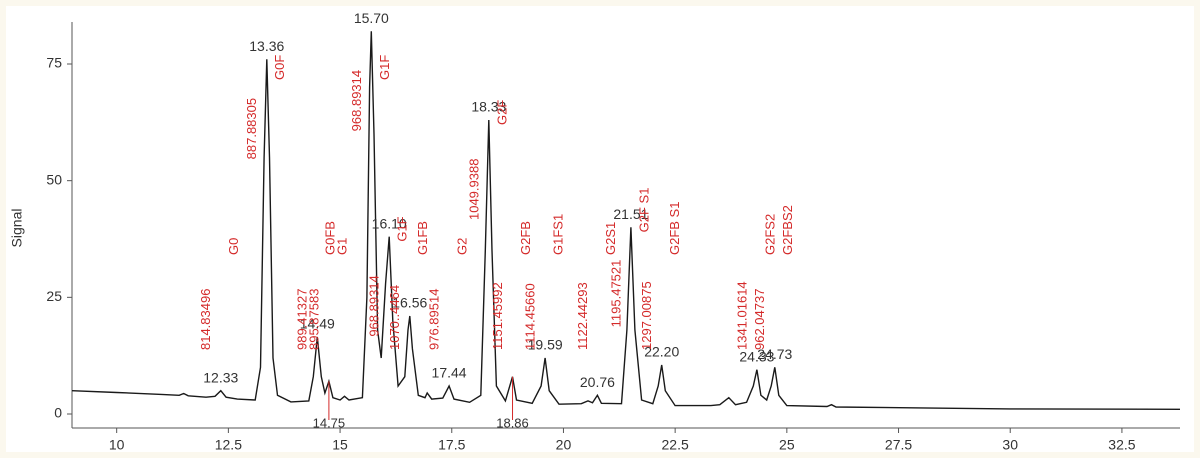 This screenshot has width=1200, height=458. Describe the element at coordinates (759, 319) in the screenshot. I see `mass-label: 962.04737` at that location.